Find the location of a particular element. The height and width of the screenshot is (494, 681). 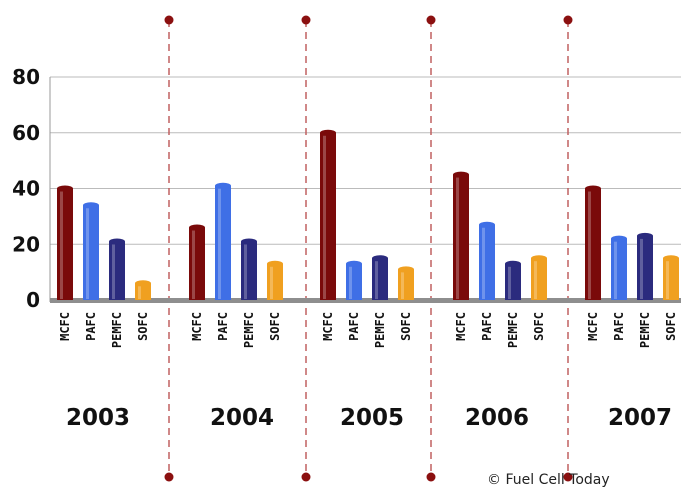

year-label-2006: 2006 is located at coordinates (497, 418).